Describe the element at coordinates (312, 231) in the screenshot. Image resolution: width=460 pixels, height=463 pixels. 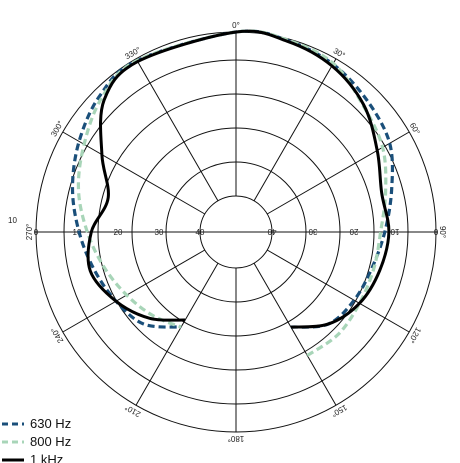
I see `radial-tick-right-3: 30` at that location.